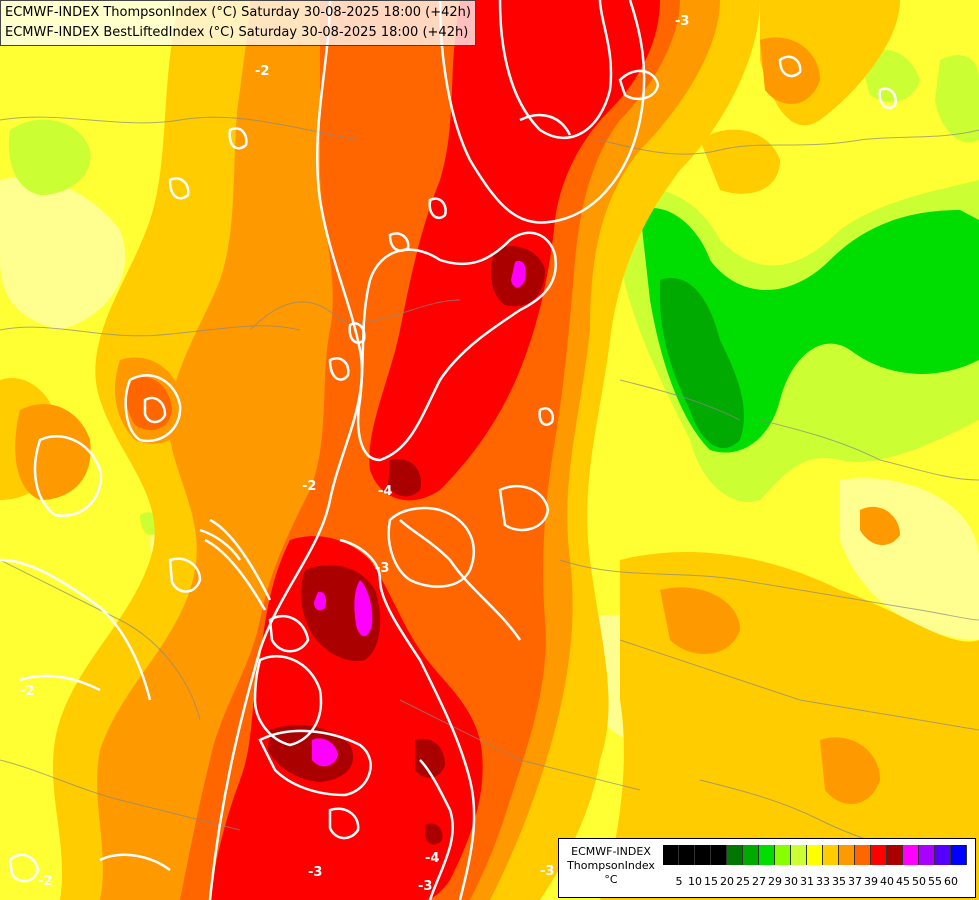 The height and width of the screenshot is (900, 979). I want to click on legend-label: ECMWF-INDEX ThompsonIndex °C, so click(611, 866).